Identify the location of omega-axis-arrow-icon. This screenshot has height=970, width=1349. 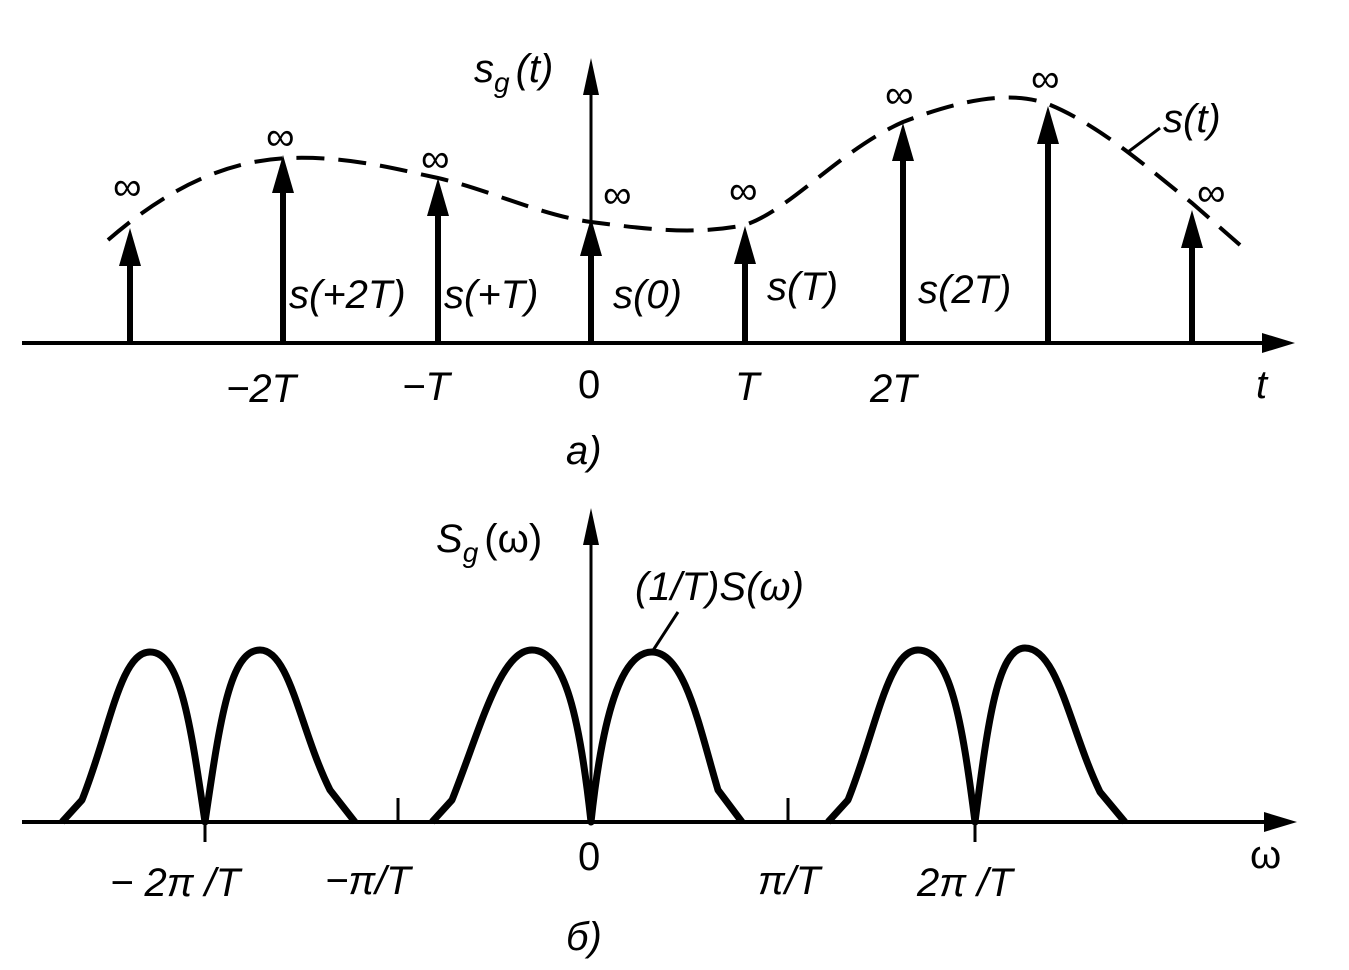
(1280, 822).